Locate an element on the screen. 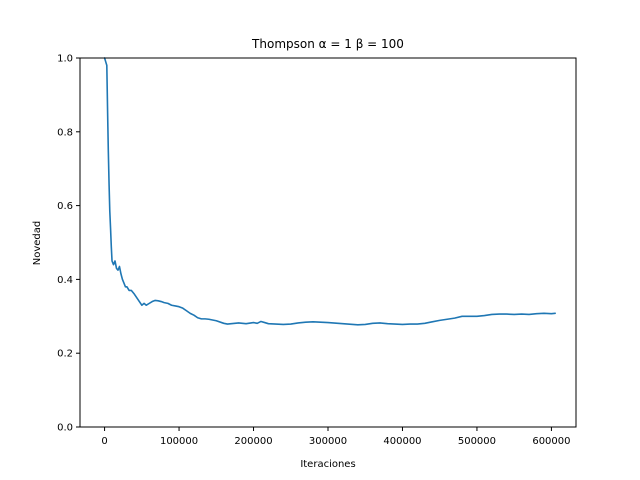  x-tick-label: 600000 is located at coordinates (551, 441).